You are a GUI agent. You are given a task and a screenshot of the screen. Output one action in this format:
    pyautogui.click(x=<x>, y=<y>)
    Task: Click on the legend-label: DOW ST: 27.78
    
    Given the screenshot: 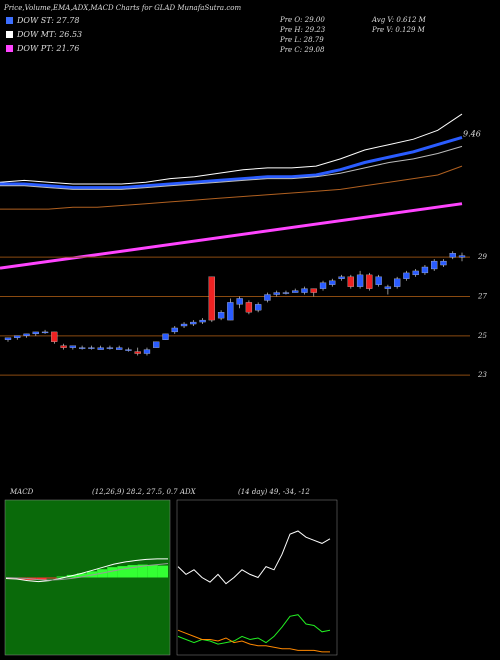 What is the action you would take?
    pyautogui.click(x=47, y=20)
    